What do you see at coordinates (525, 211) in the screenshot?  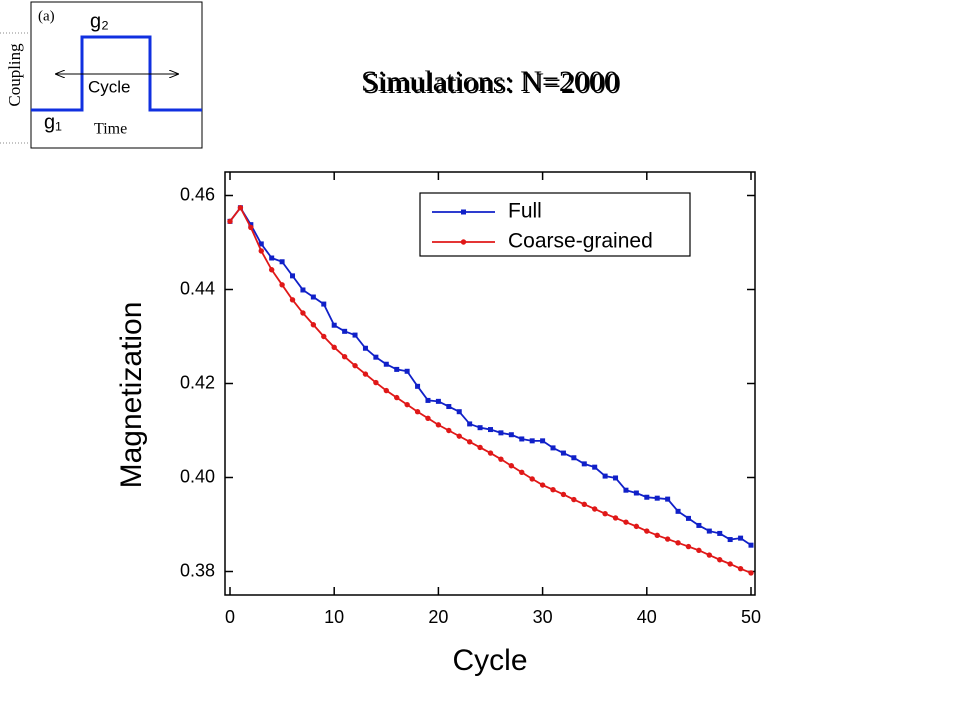 I see `legend-label: Full` at bounding box center [525, 211].